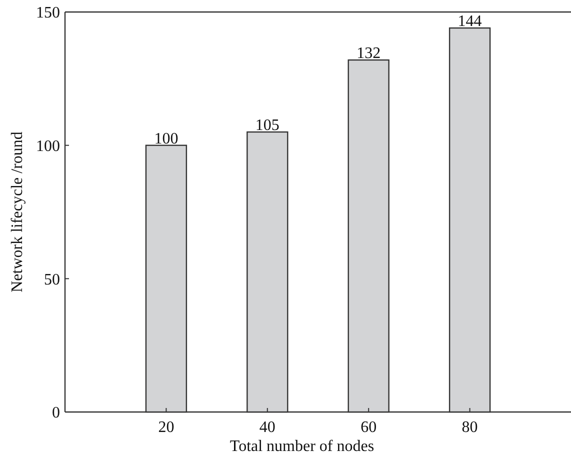 The width and height of the screenshot is (571, 456). Describe the element at coordinates (267, 125) in the screenshot. I see `data-label: 105` at that location.